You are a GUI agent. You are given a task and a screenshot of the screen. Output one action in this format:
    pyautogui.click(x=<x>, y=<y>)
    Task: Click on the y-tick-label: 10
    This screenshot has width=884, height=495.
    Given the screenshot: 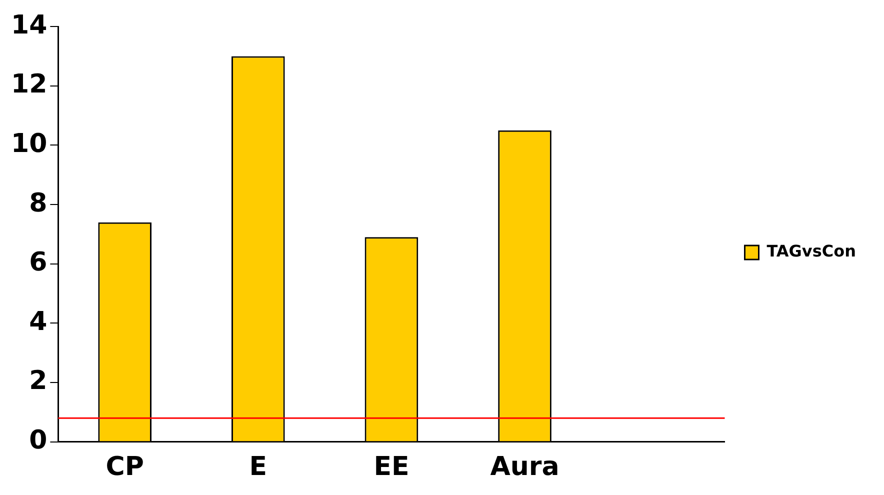 What is the action you would take?
    pyautogui.click(x=29, y=143)
    